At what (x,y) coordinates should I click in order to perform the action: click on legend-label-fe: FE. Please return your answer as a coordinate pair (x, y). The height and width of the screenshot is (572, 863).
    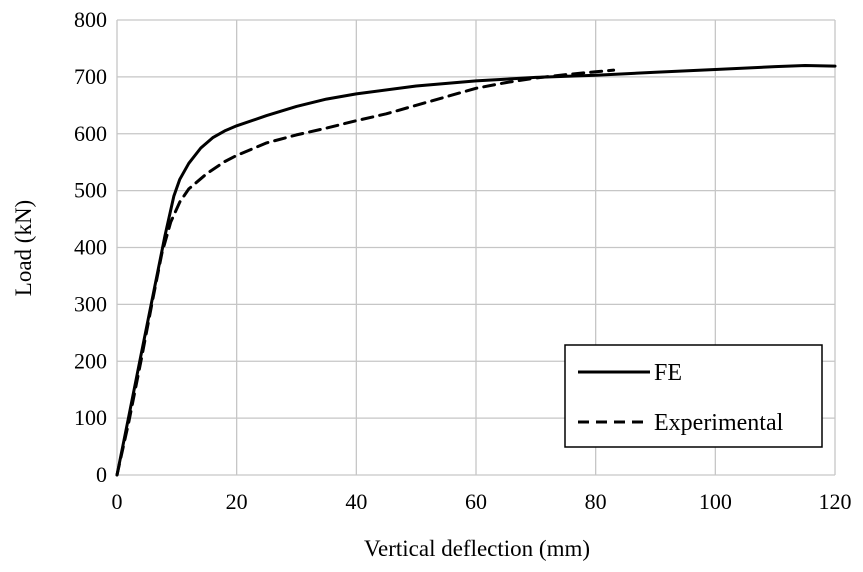
    Looking at the image, I should click on (668, 373).